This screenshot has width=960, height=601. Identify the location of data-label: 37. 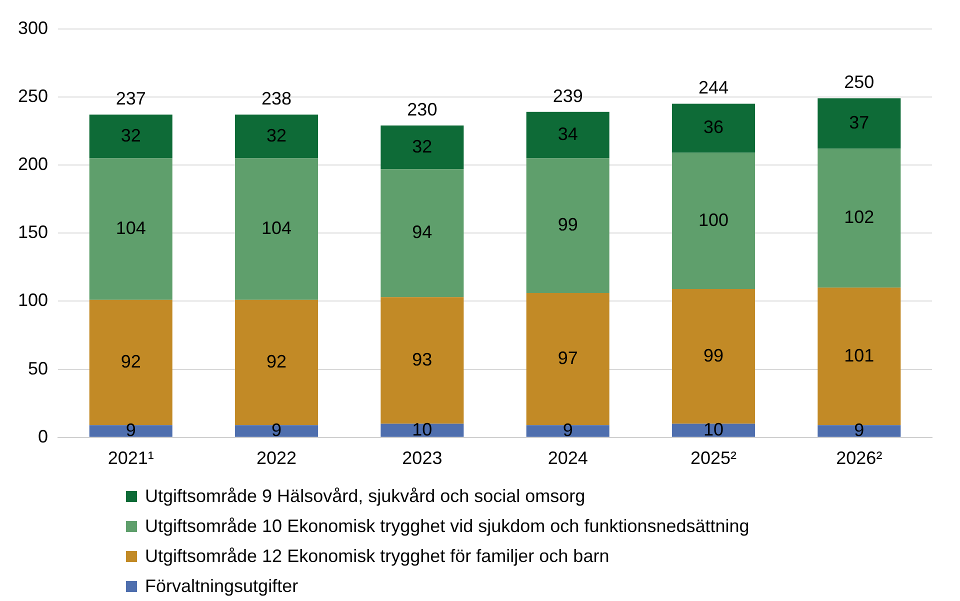
(859, 122).